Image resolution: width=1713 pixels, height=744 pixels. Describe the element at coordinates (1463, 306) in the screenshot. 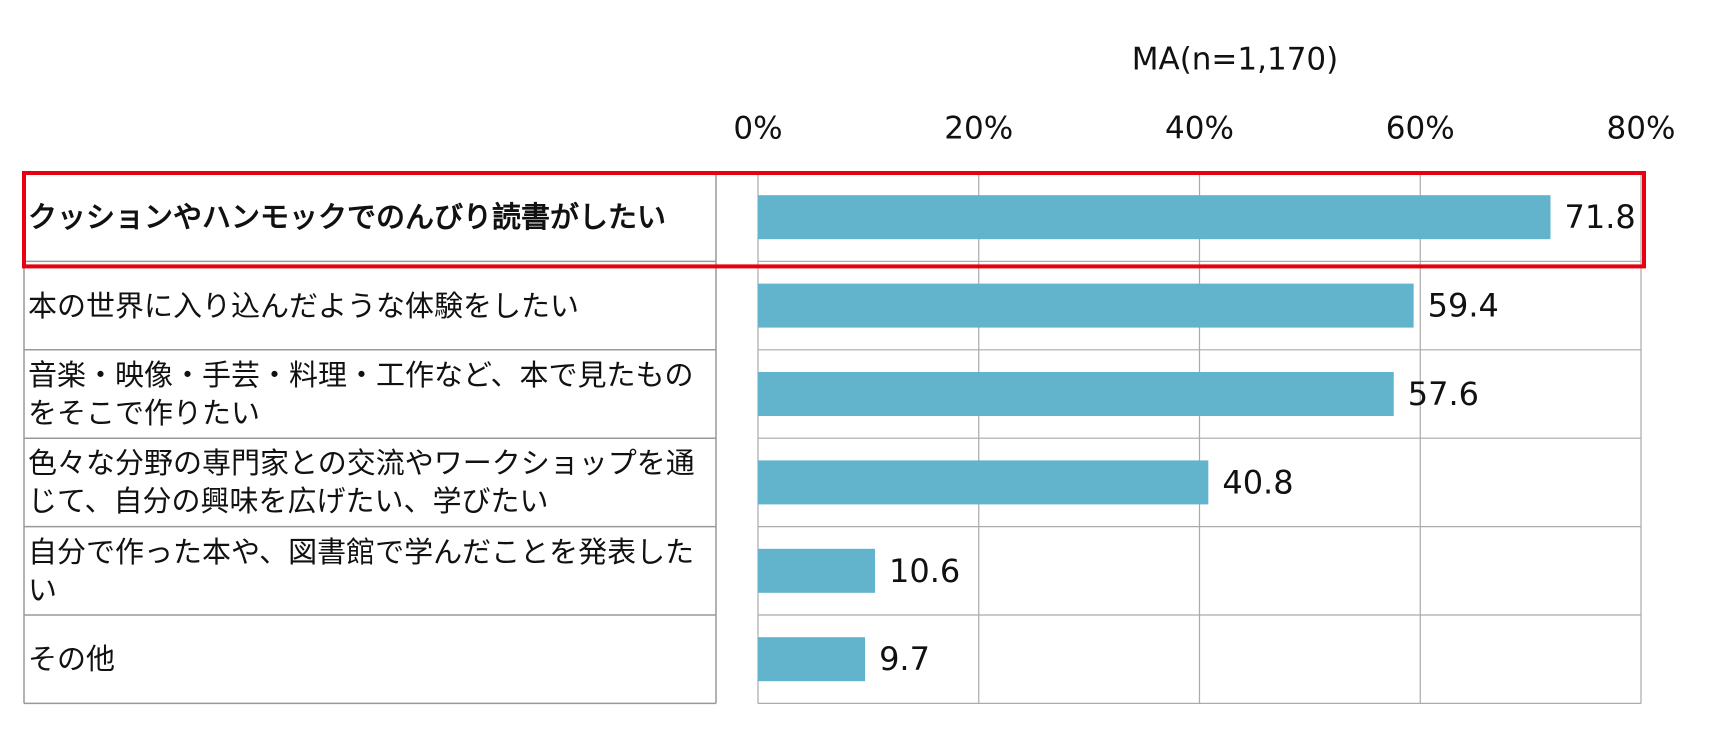

I see `value-label: 59.4` at that location.